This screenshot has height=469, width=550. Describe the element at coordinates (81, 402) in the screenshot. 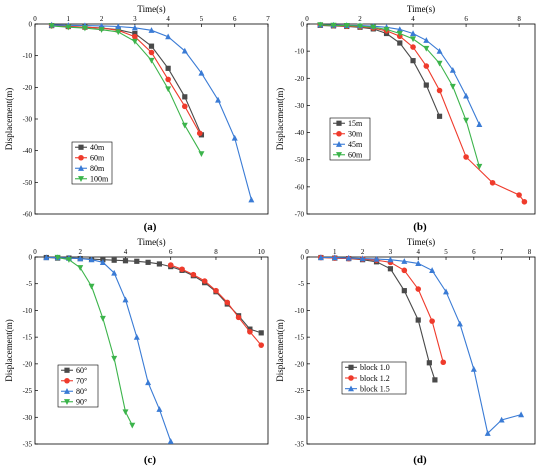

I see `legend-label: 90°` at that location.